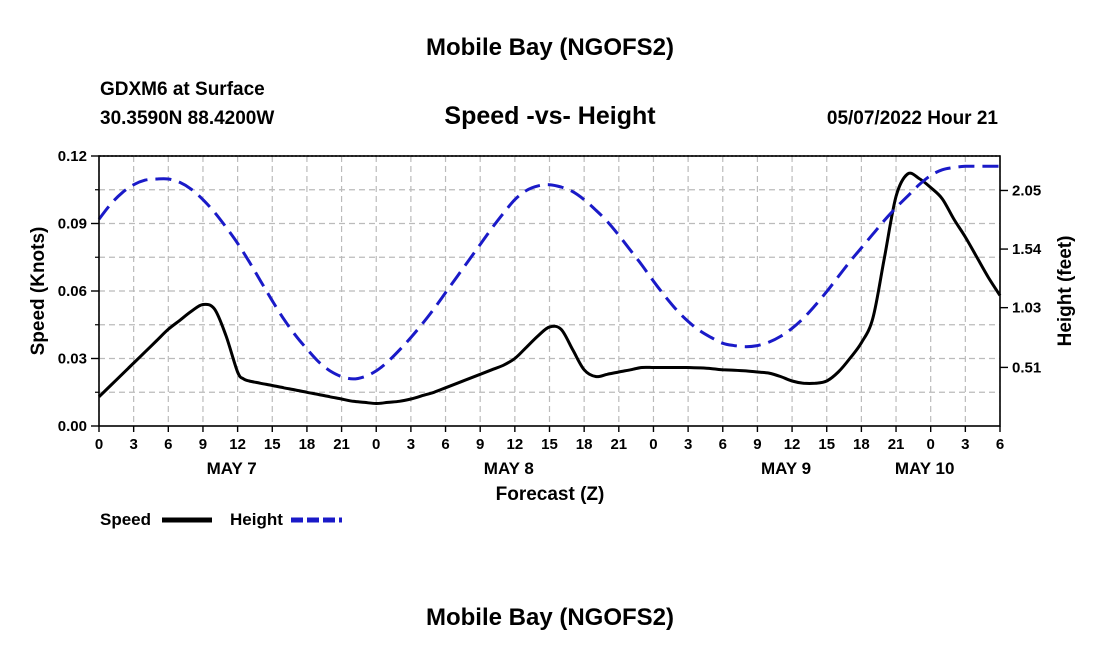 The width and height of the screenshot is (1100, 650). I want to click on x-axis: 0 3 6 9 12 15 18 21 0 3 6 9 12 15 18 21 0 3 6 9 12 15 18 21 0 3 6, so click(549, 439).